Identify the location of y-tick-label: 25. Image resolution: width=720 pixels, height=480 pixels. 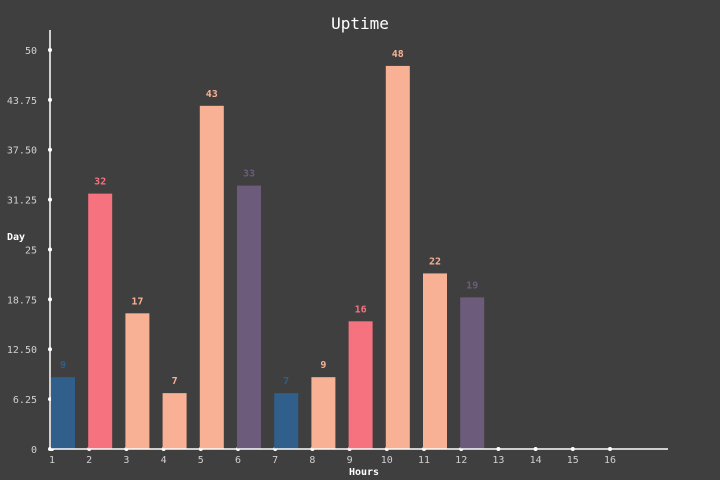
(31, 250).